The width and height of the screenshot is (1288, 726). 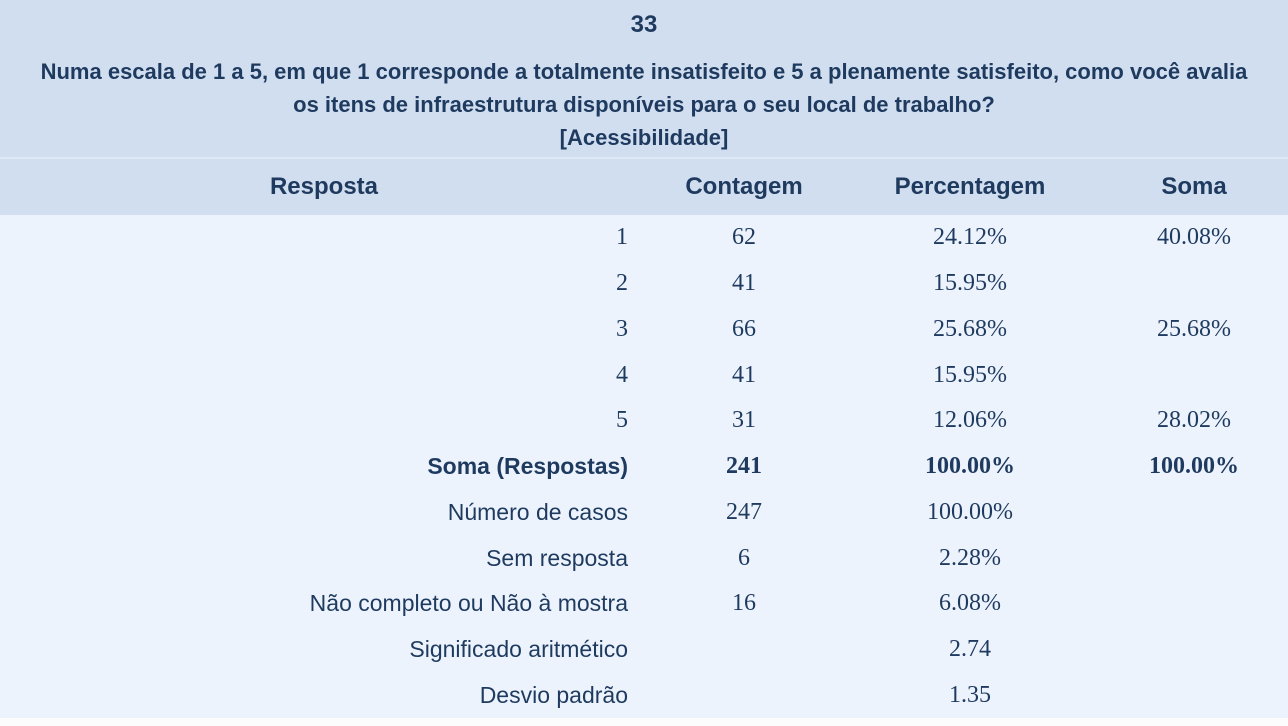 I want to click on count-cell: 31, so click(x=744, y=420).